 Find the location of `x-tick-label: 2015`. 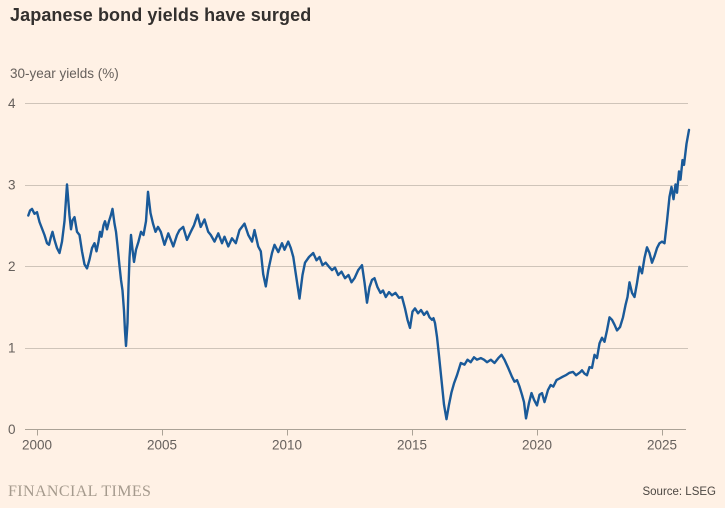

x-tick-label: 2015 is located at coordinates (412, 445).